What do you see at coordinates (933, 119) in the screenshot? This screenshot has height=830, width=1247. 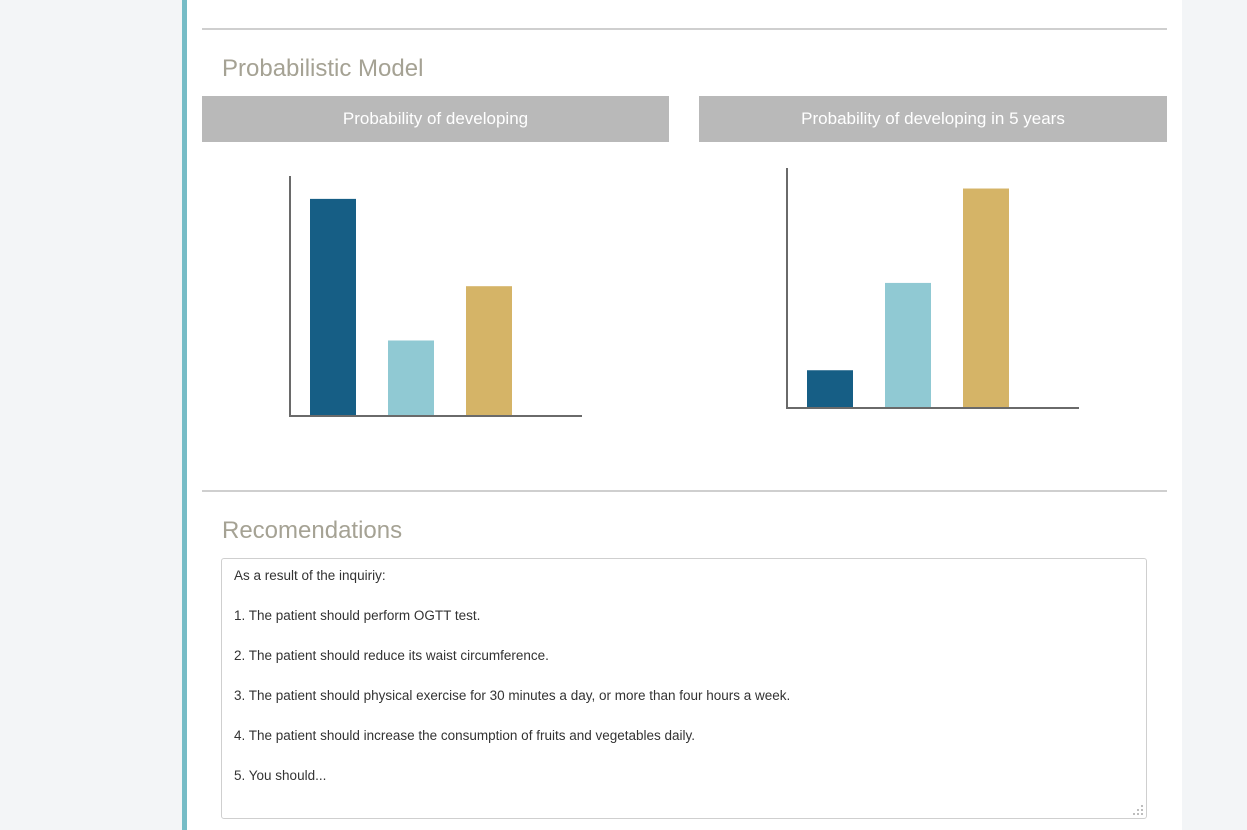 I see `chart-header-probability-5-years: Probability of developing in 5 years` at bounding box center [933, 119].